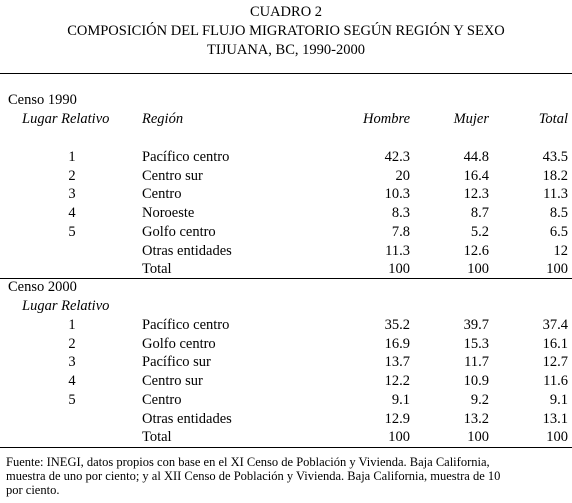 The image size is (572, 503). Describe the element at coordinates (286, 278) in the screenshot. I see `section-rule` at that location.